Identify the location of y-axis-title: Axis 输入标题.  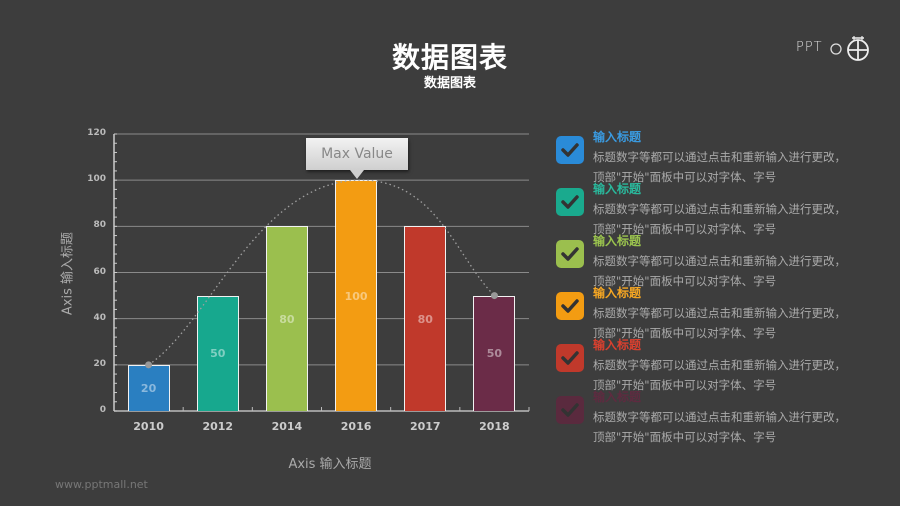
(68, 273).